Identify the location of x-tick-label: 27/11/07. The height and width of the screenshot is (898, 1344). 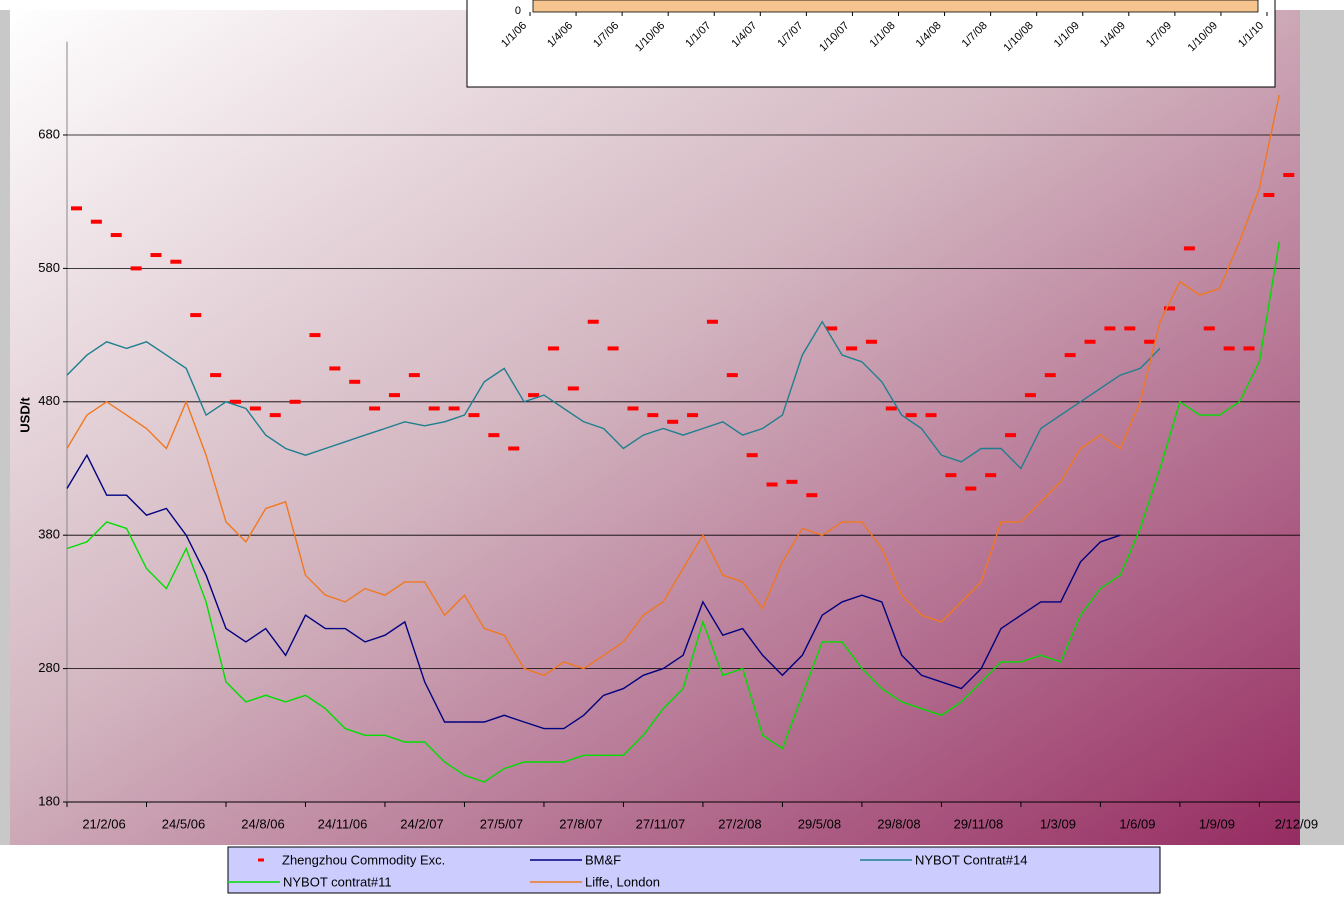
(661, 823).